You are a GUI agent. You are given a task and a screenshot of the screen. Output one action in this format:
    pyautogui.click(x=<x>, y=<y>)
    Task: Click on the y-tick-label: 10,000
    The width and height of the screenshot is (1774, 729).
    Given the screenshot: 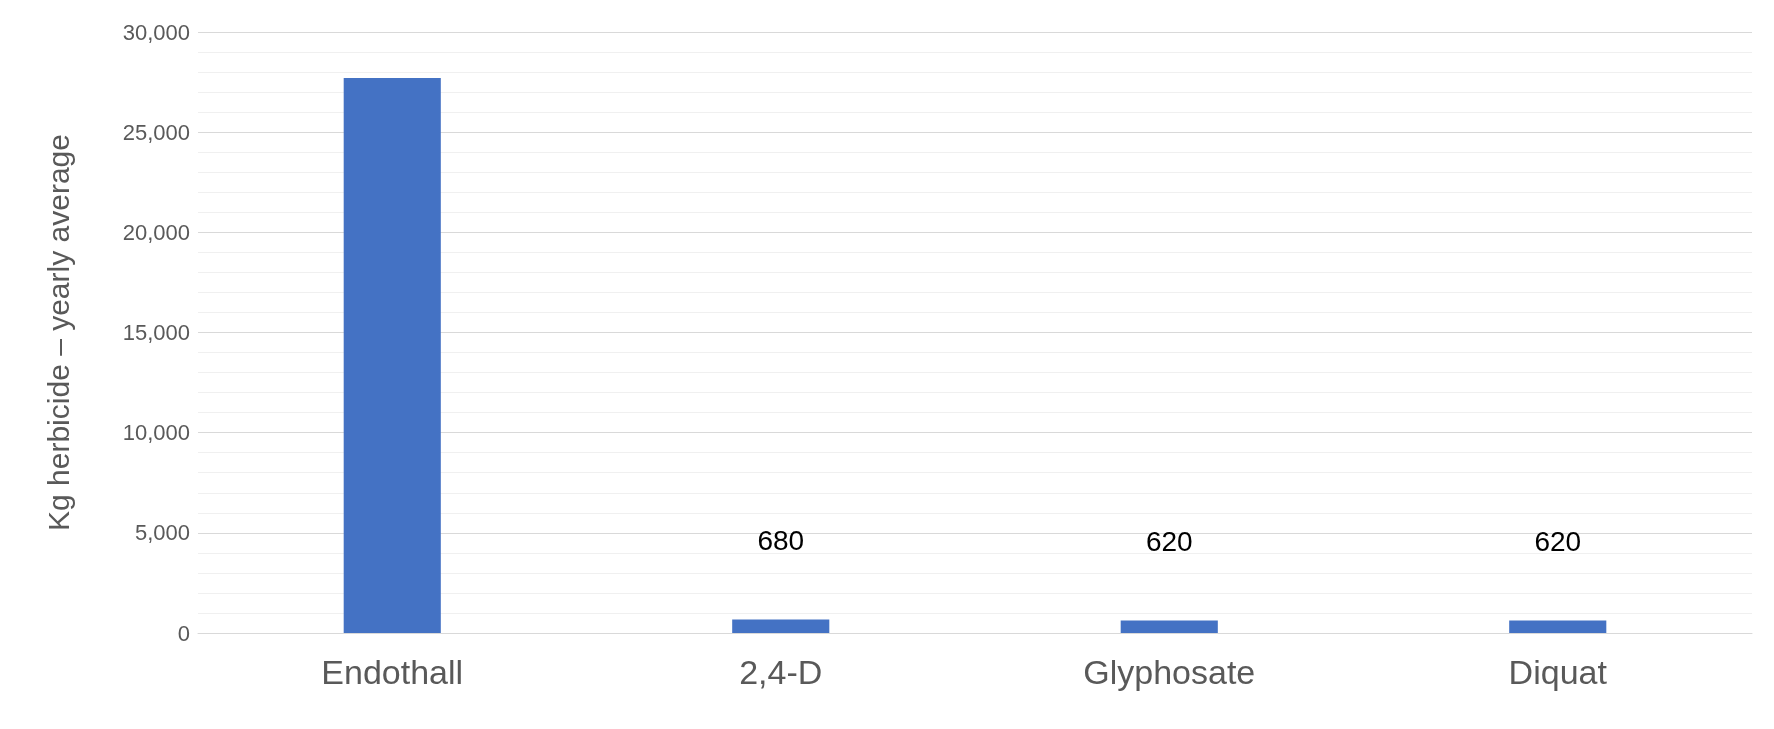 What is the action you would take?
    pyautogui.click(x=156, y=433)
    